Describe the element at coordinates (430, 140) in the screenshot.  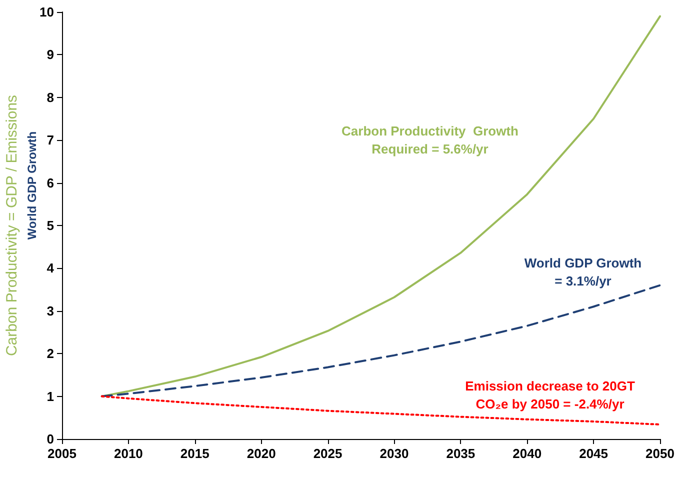
I see `annotation: Carbon Productivity Growth Required = 5.6%/yr` at that location.